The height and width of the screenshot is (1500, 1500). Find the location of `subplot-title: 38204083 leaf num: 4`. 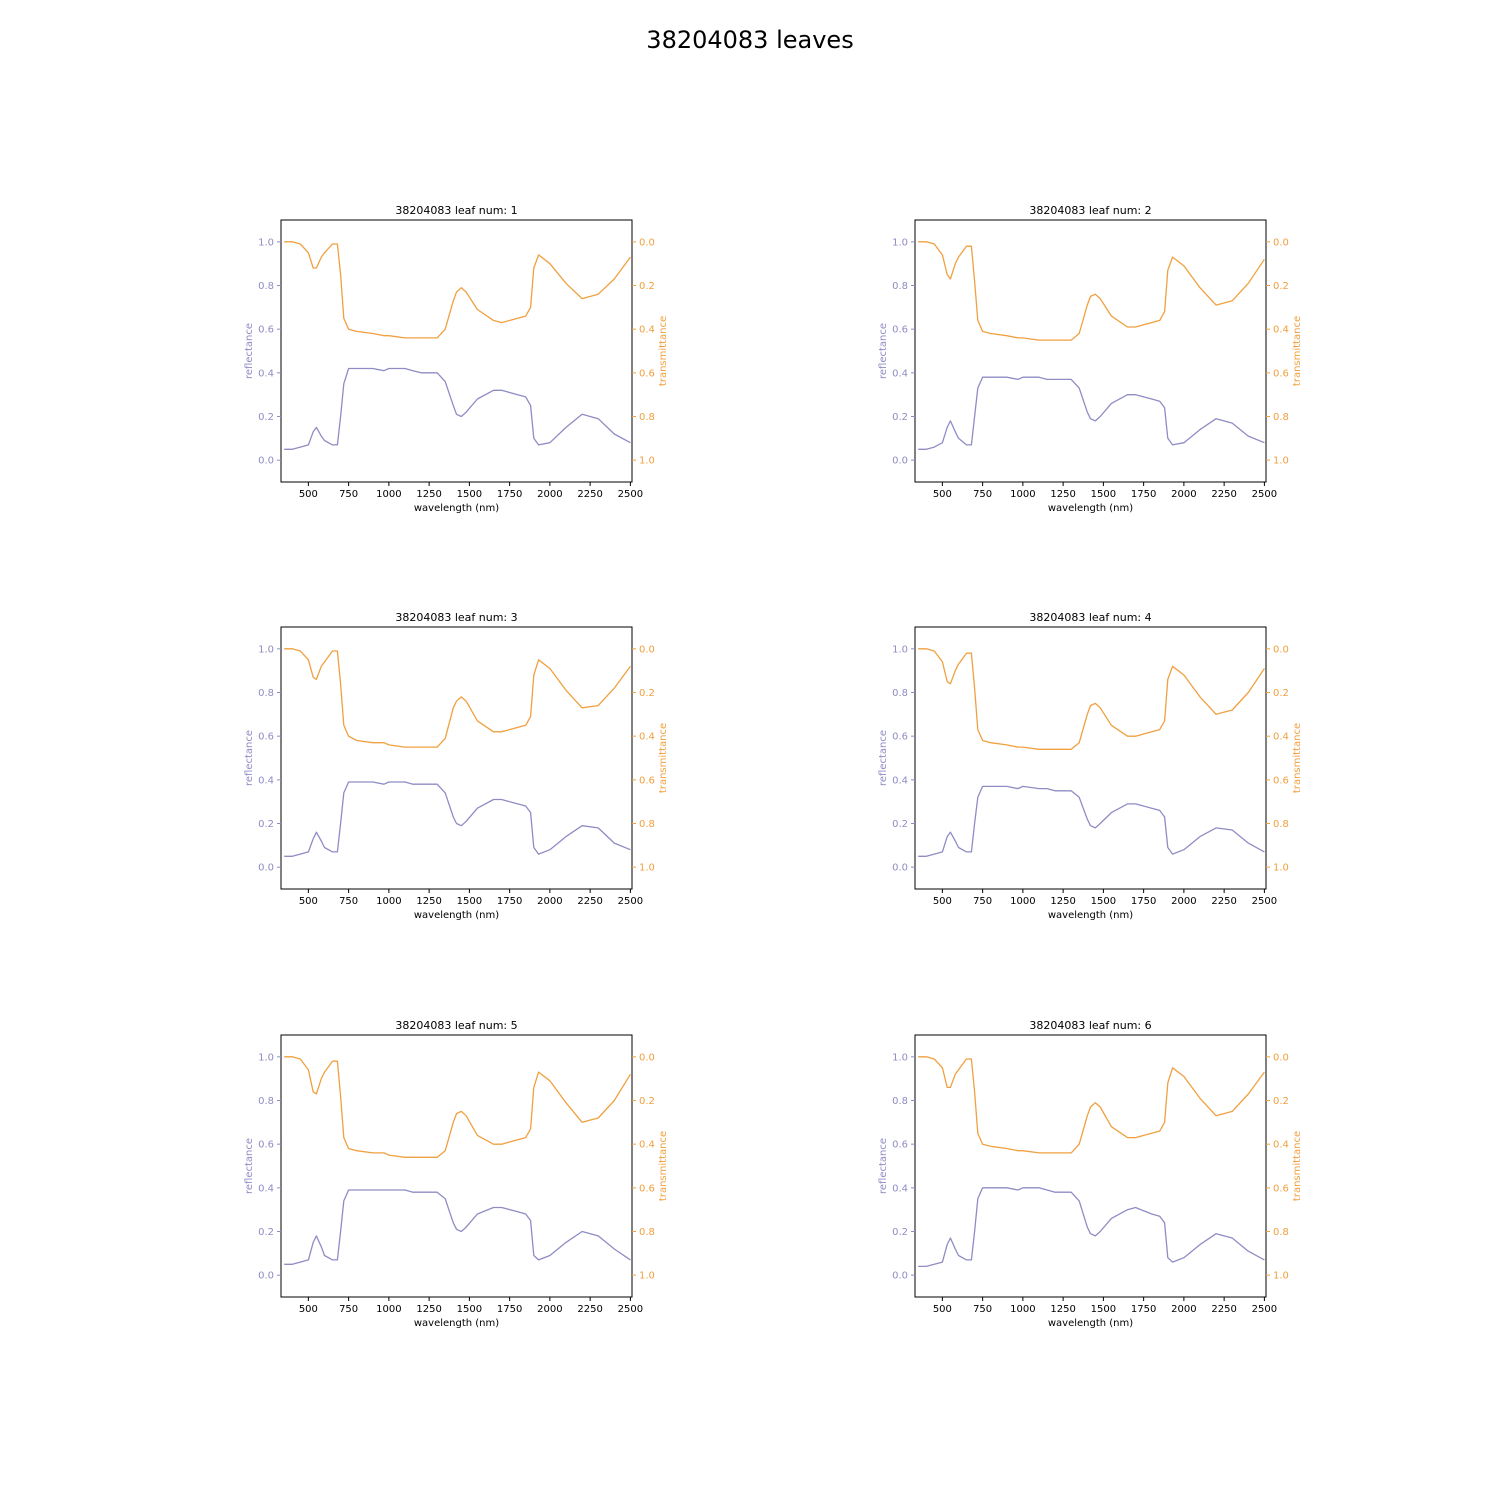

subplot-title: 38204083 leaf num: 4 is located at coordinates (1090, 617).